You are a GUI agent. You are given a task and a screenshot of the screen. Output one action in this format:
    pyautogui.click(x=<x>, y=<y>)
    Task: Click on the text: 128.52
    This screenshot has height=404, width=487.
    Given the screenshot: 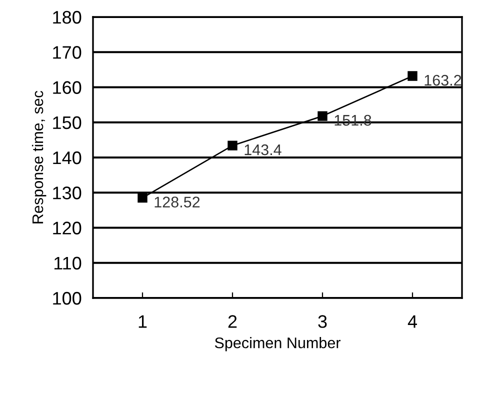 What is the action you would take?
    pyautogui.click(x=177, y=202)
    